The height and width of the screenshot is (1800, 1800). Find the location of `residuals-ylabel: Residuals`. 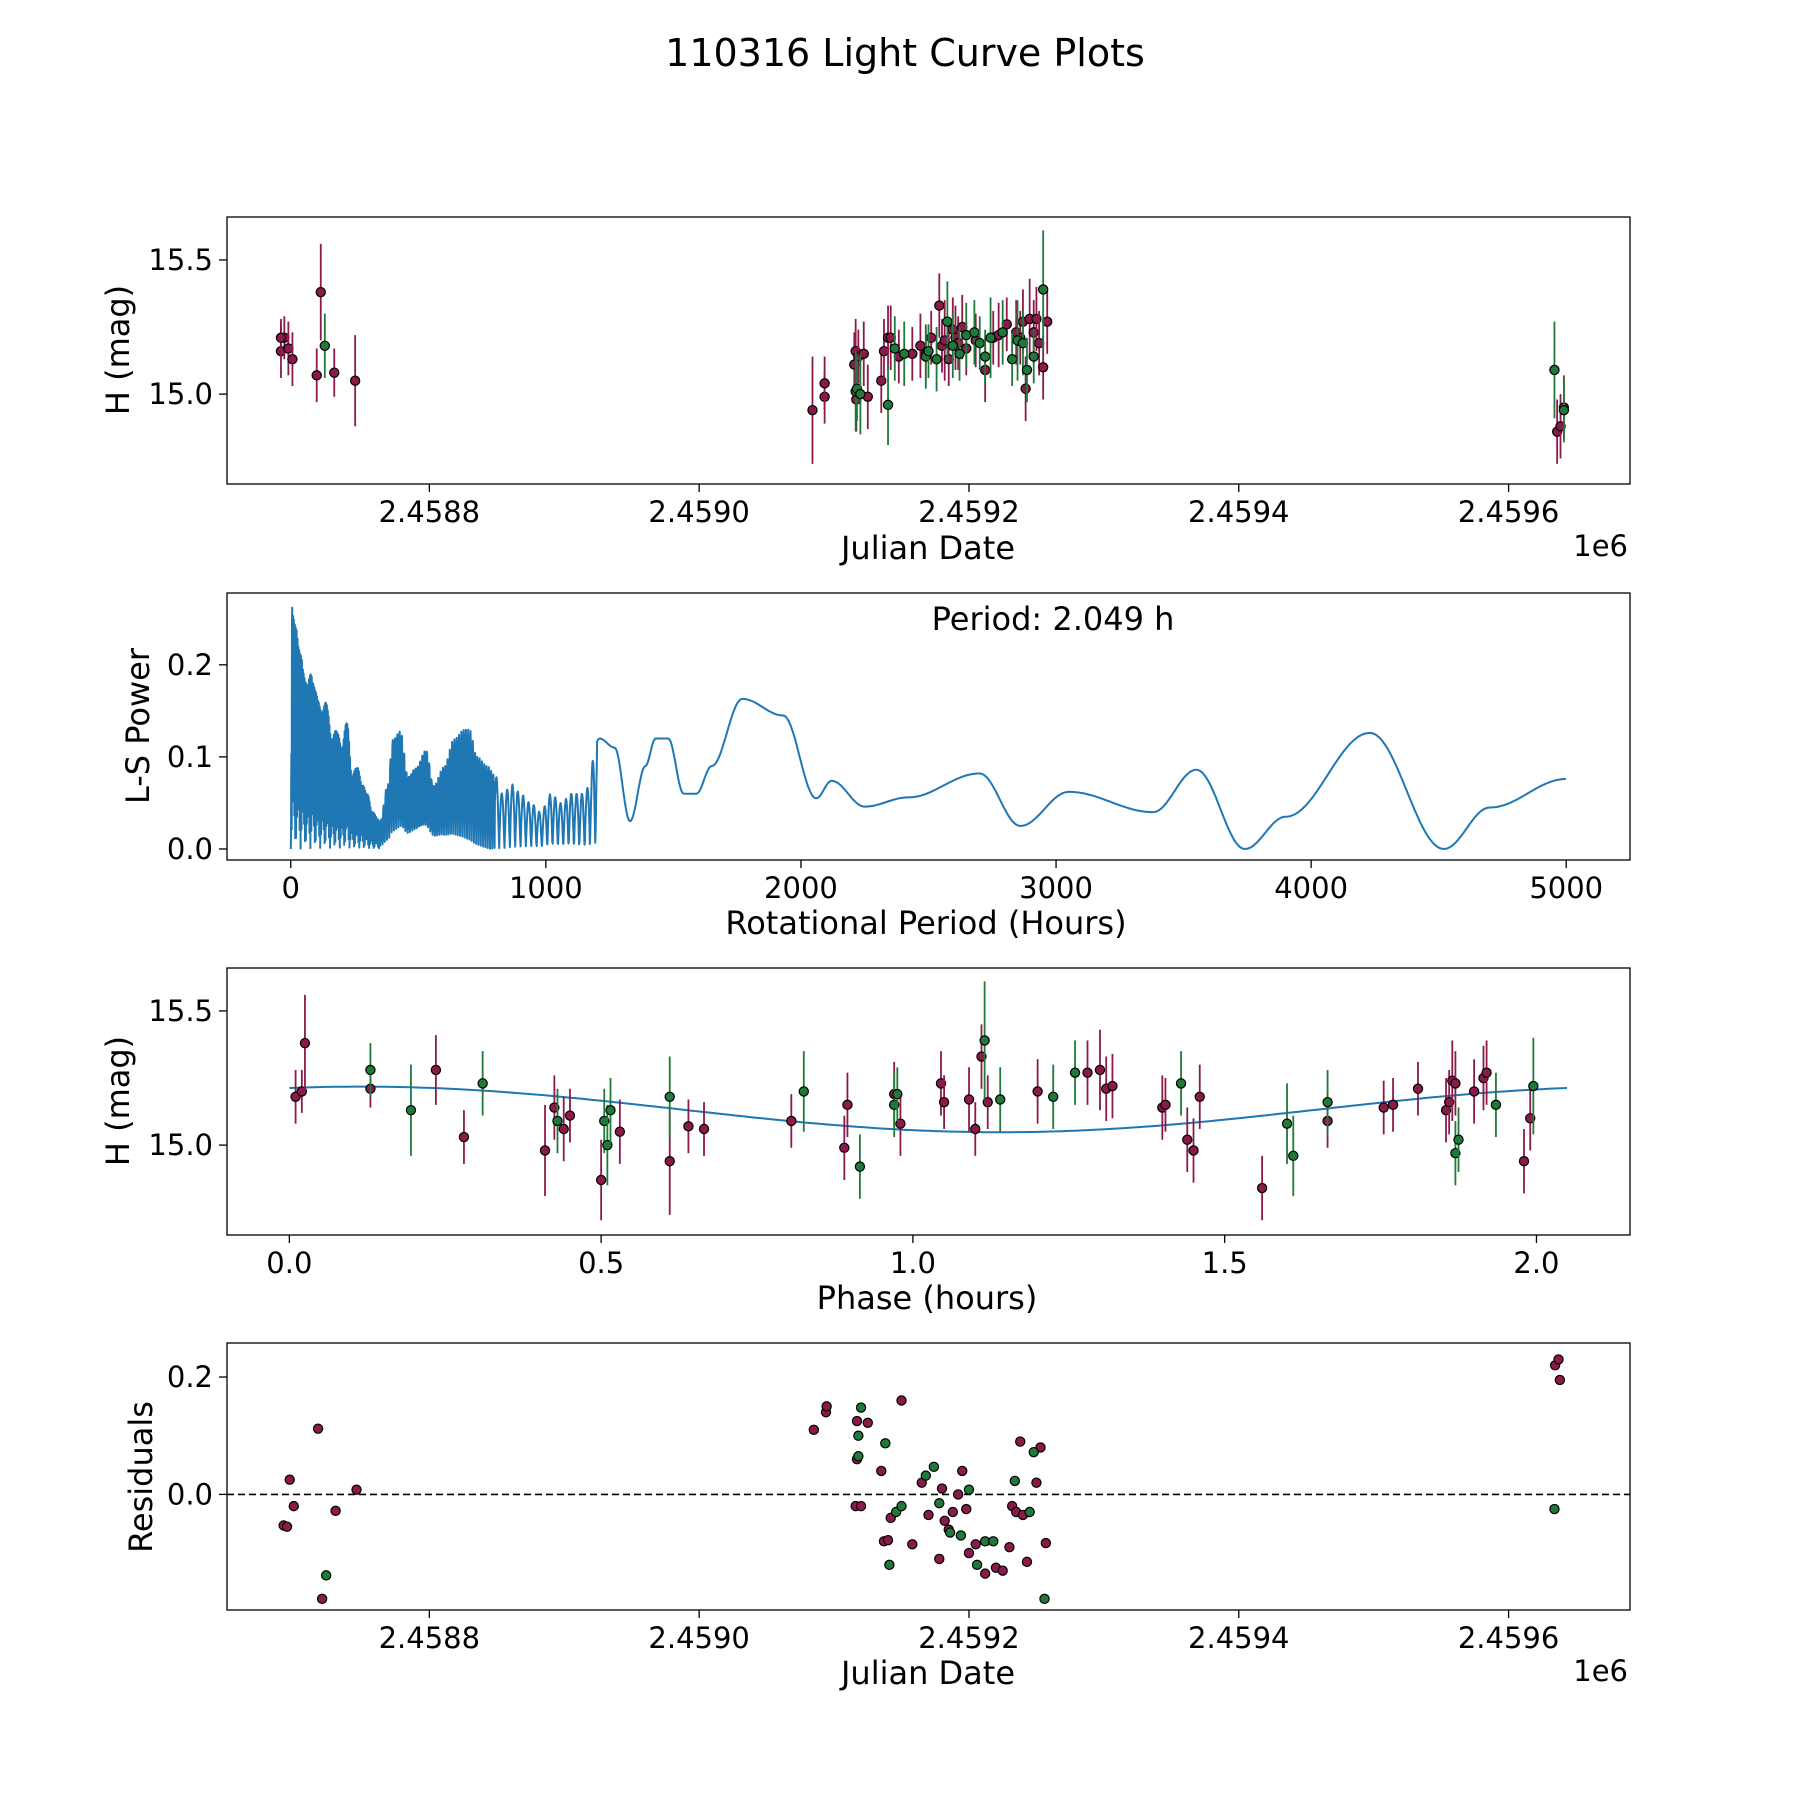

residuals-ylabel: Residuals is located at coordinates (141, 1477).